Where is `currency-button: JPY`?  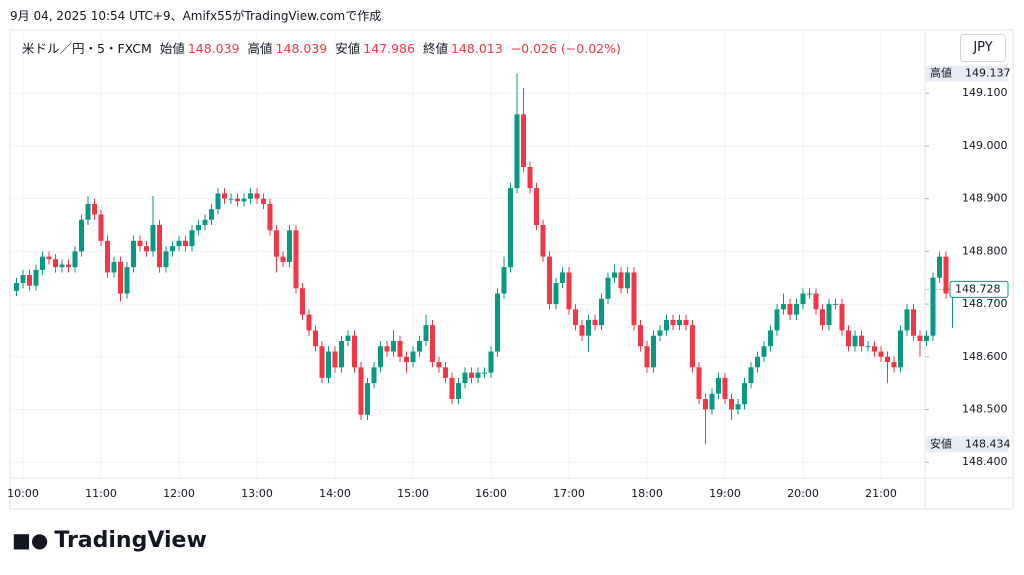 currency-button: JPY is located at coordinates (983, 48).